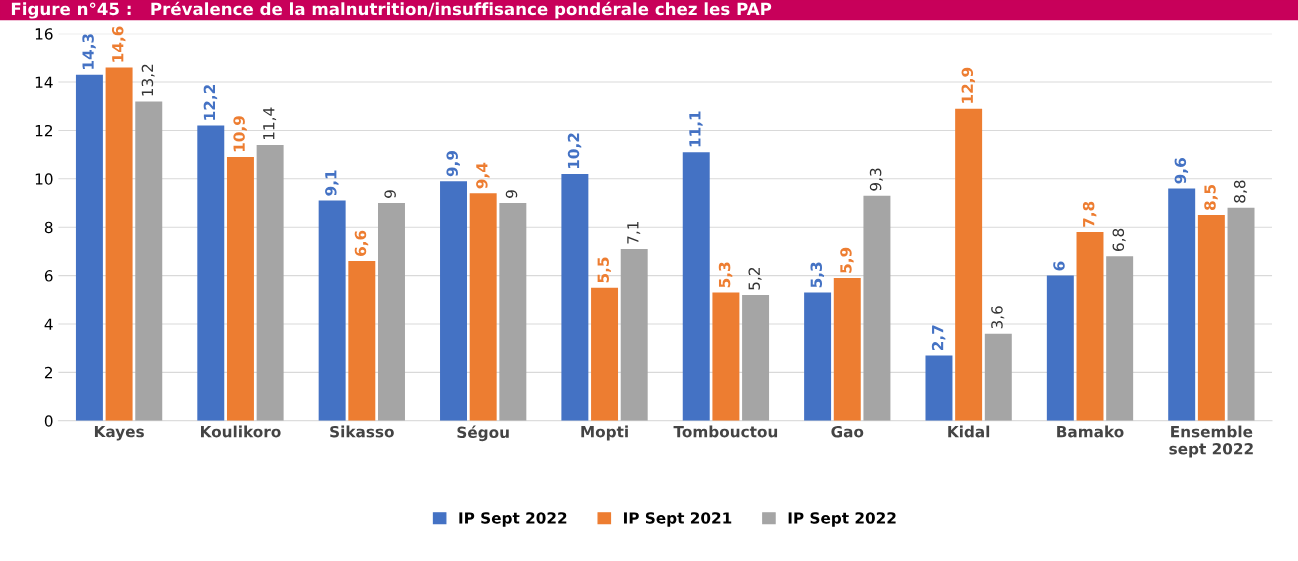  What do you see at coordinates (1059, 266) in the screenshot?
I see `data-label: 6` at bounding box center [1059, 266].